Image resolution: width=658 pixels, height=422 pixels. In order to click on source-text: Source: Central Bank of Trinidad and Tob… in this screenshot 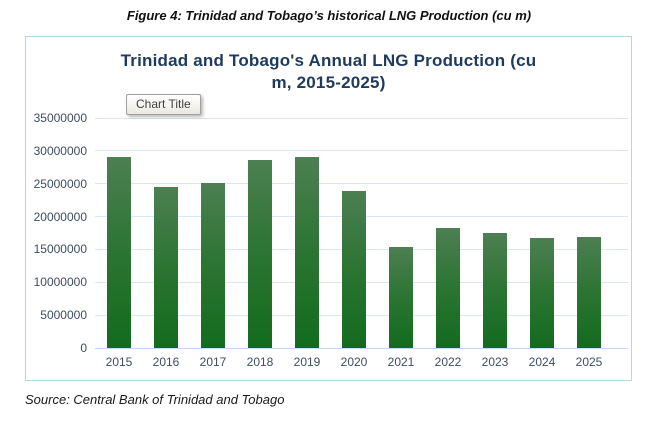, I will do `click(155, 399)`.